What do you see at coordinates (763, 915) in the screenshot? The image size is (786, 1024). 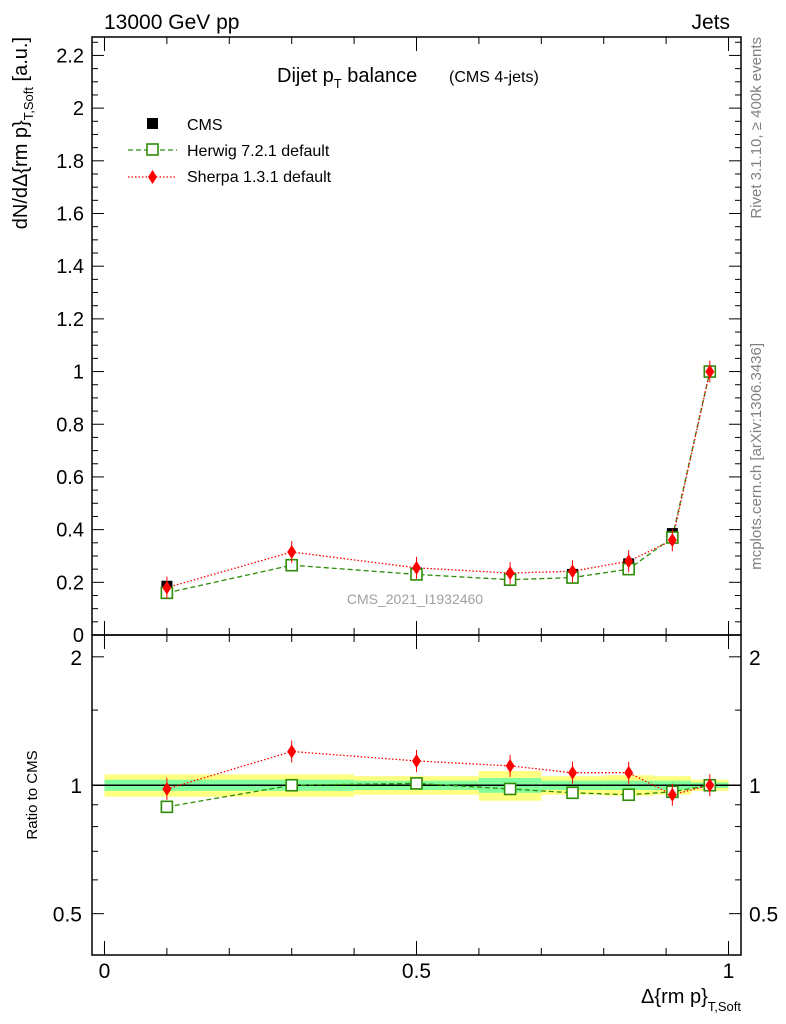 I see `ratio-y-tick-label-right: 0.5` at bounding box center [763, 915].